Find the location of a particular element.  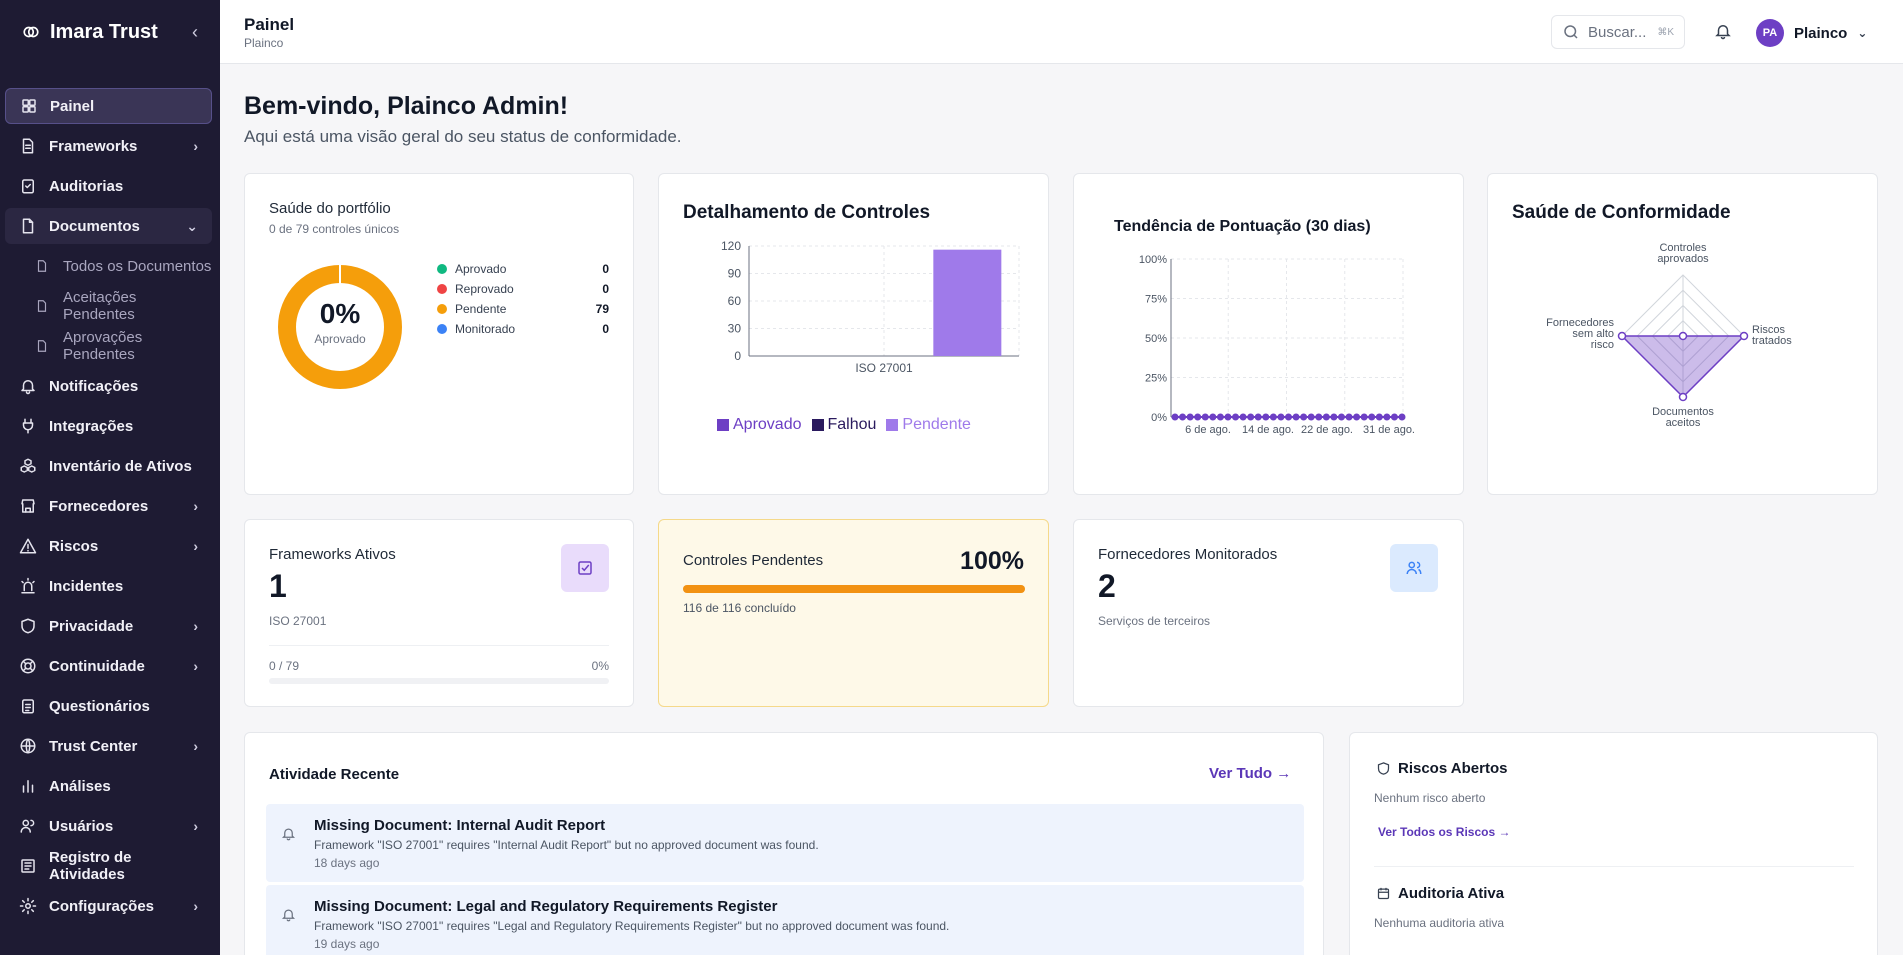

sidebar-item-fornecedores: Fornecedores › is located at coordinates (108, 506).